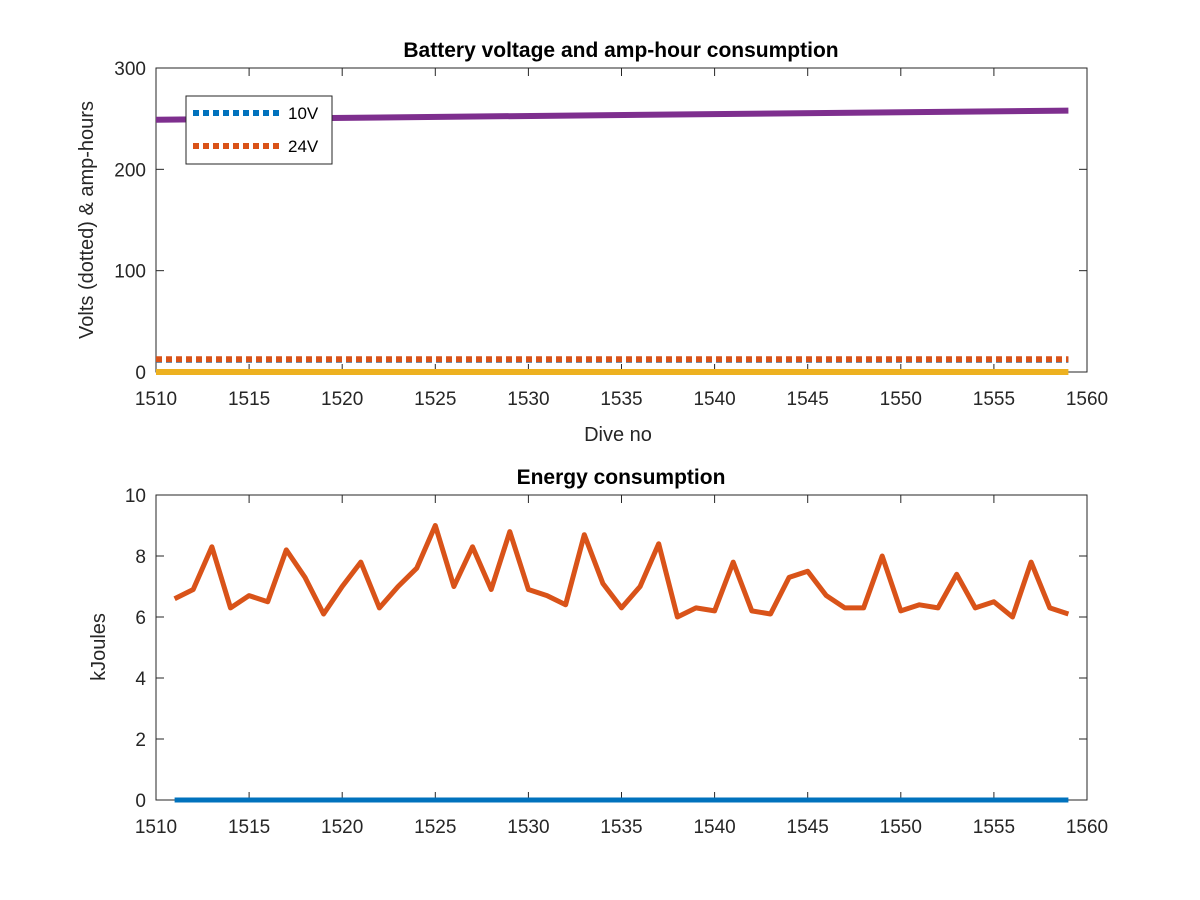 The height and width of the screenshot is (900, 1200). Describe the element at coordinates (130, 272) in the screenshot. I see `y-tick-label: 100` at that location.